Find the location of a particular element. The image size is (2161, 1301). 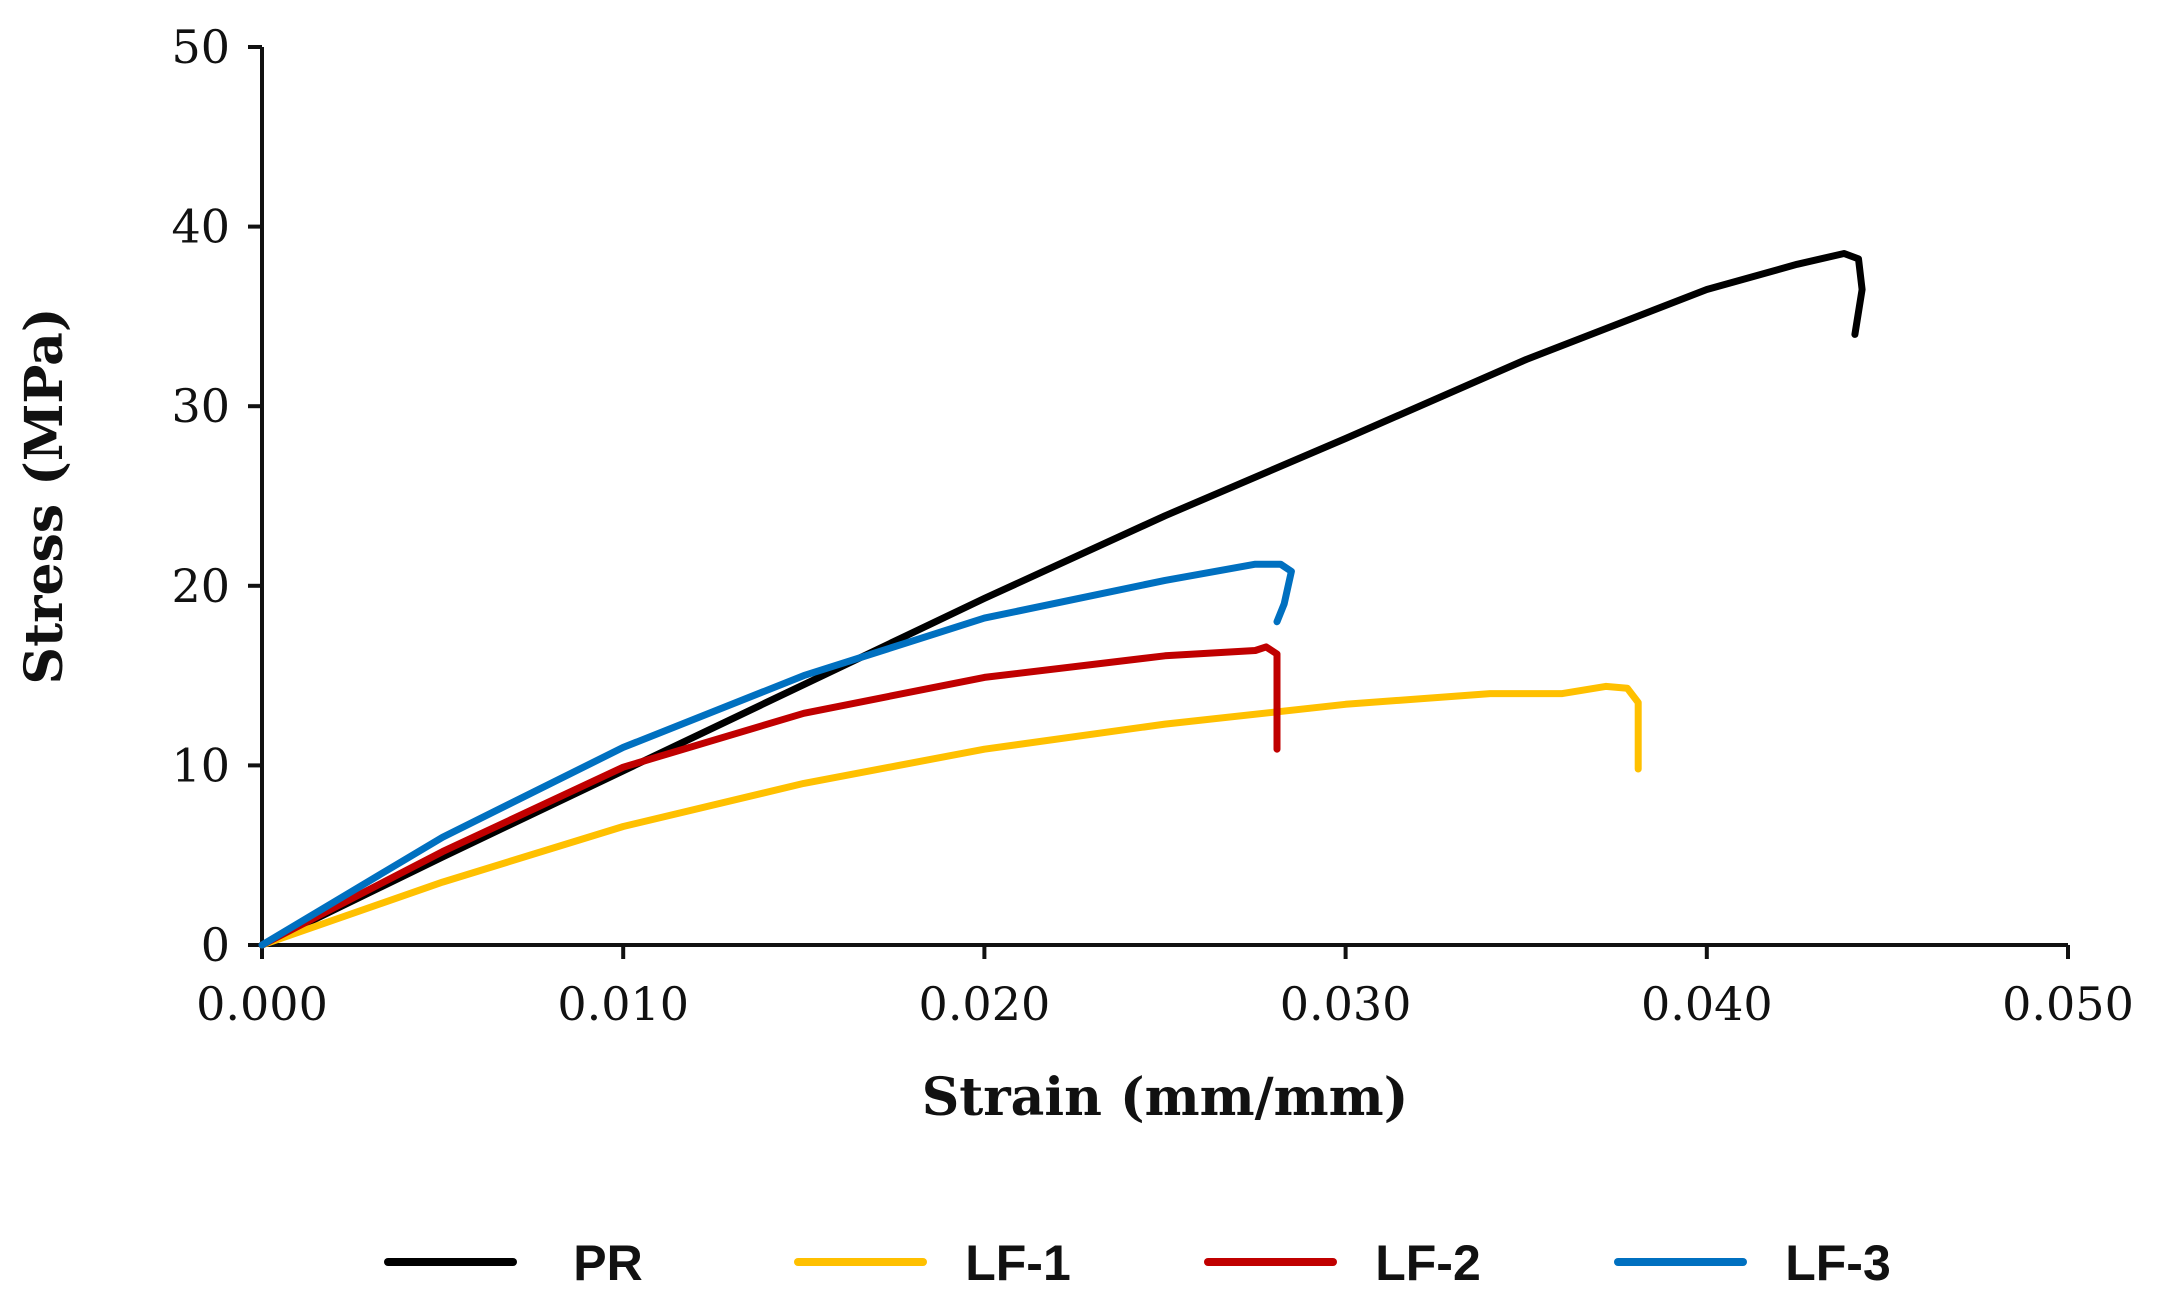

y-tick-label: 40 is located at coordinates (200, 227).